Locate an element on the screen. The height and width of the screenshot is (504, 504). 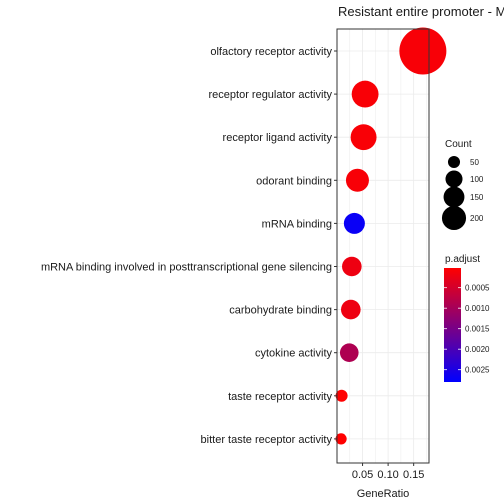
x-tick-label: 0.15 is located at coordinates (413, 475).